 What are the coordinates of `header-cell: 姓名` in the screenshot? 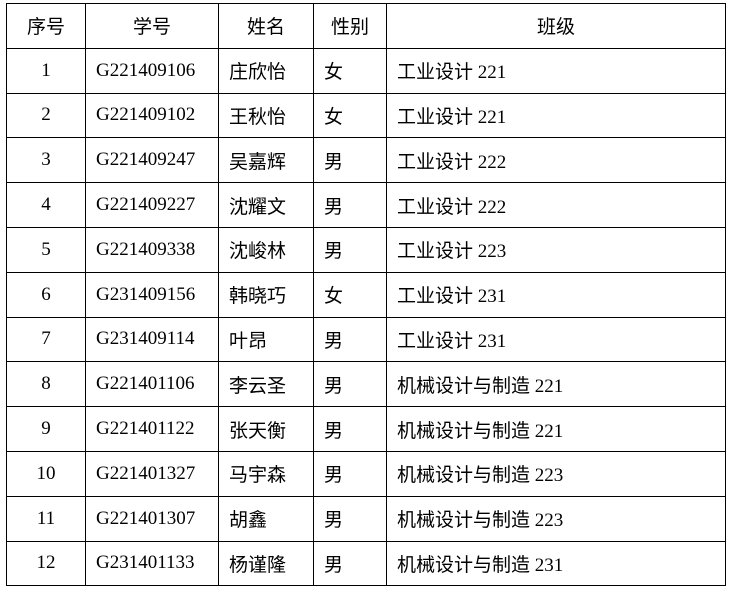 It's located at (266, 26).